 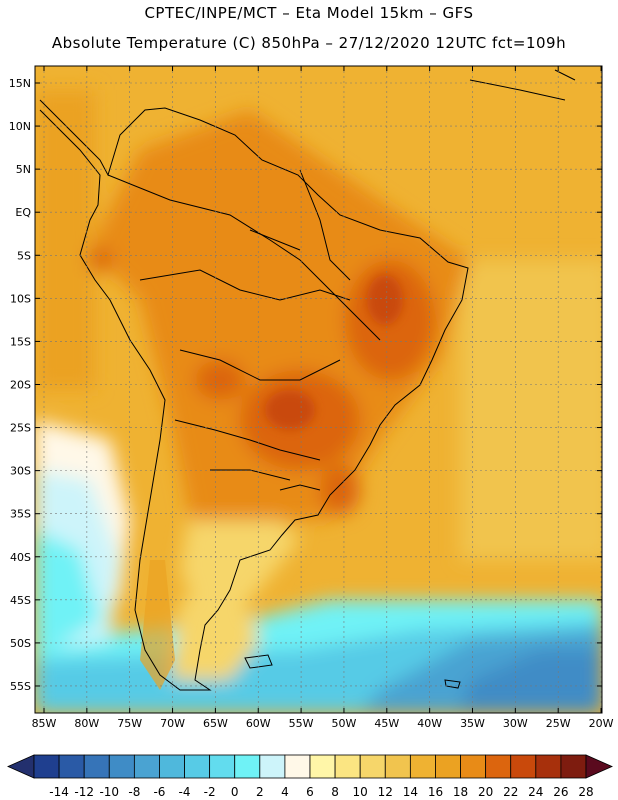 What do you see at coordinates (20, 298) in the screenshot?
I see `lat-tick-label: 10S` at bounding box center [20, 298].